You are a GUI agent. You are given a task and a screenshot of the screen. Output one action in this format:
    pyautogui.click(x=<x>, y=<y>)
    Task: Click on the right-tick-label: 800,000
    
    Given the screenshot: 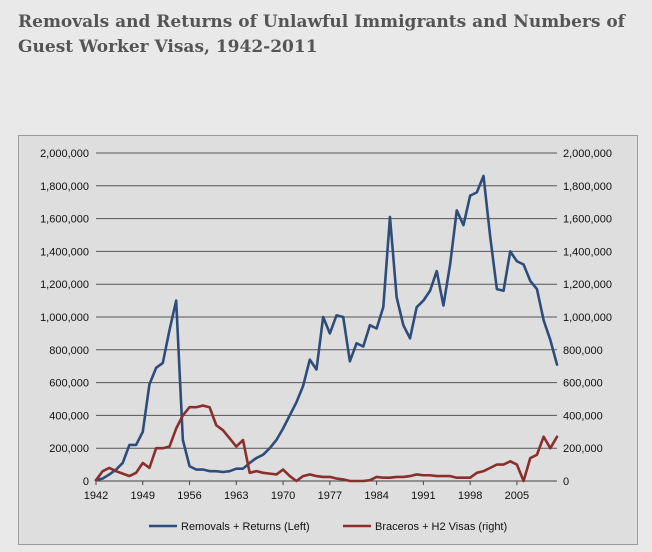 What is the action you would take?
    pyautogui.click(x=583, y=351)
    